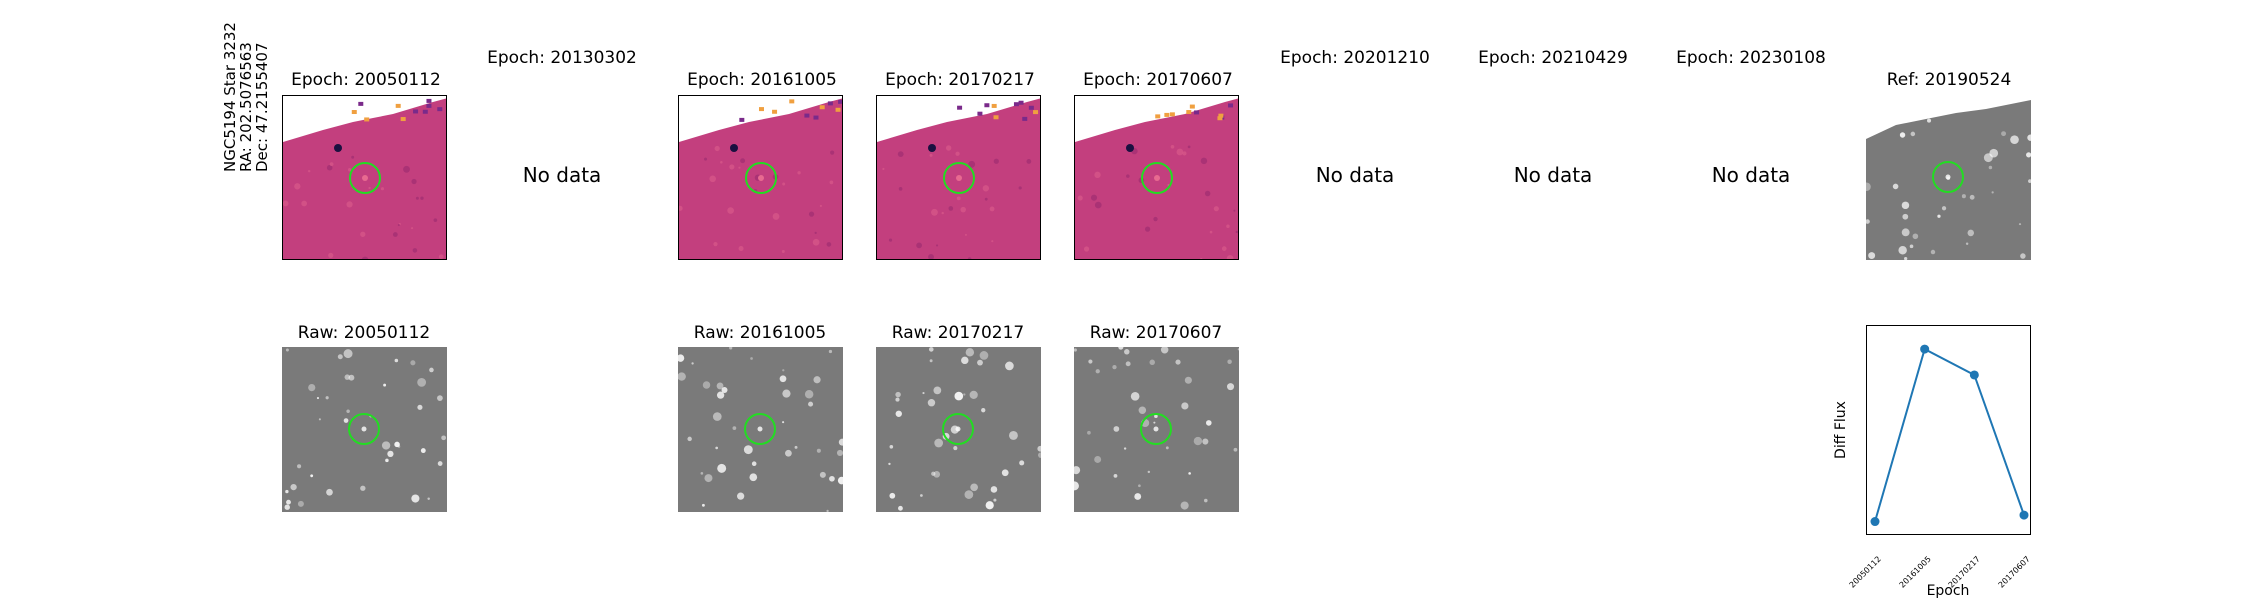 The height and width of the screenshot is (600, 2250). What do you see at coordinates (1553, 175) in the screenshot?
I see `no-data-20210429: No data` at bounding box center [1553, 175].